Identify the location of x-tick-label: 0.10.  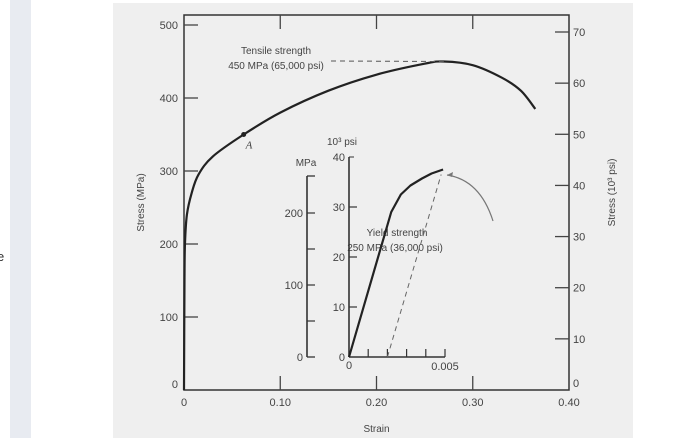
(280, 403).